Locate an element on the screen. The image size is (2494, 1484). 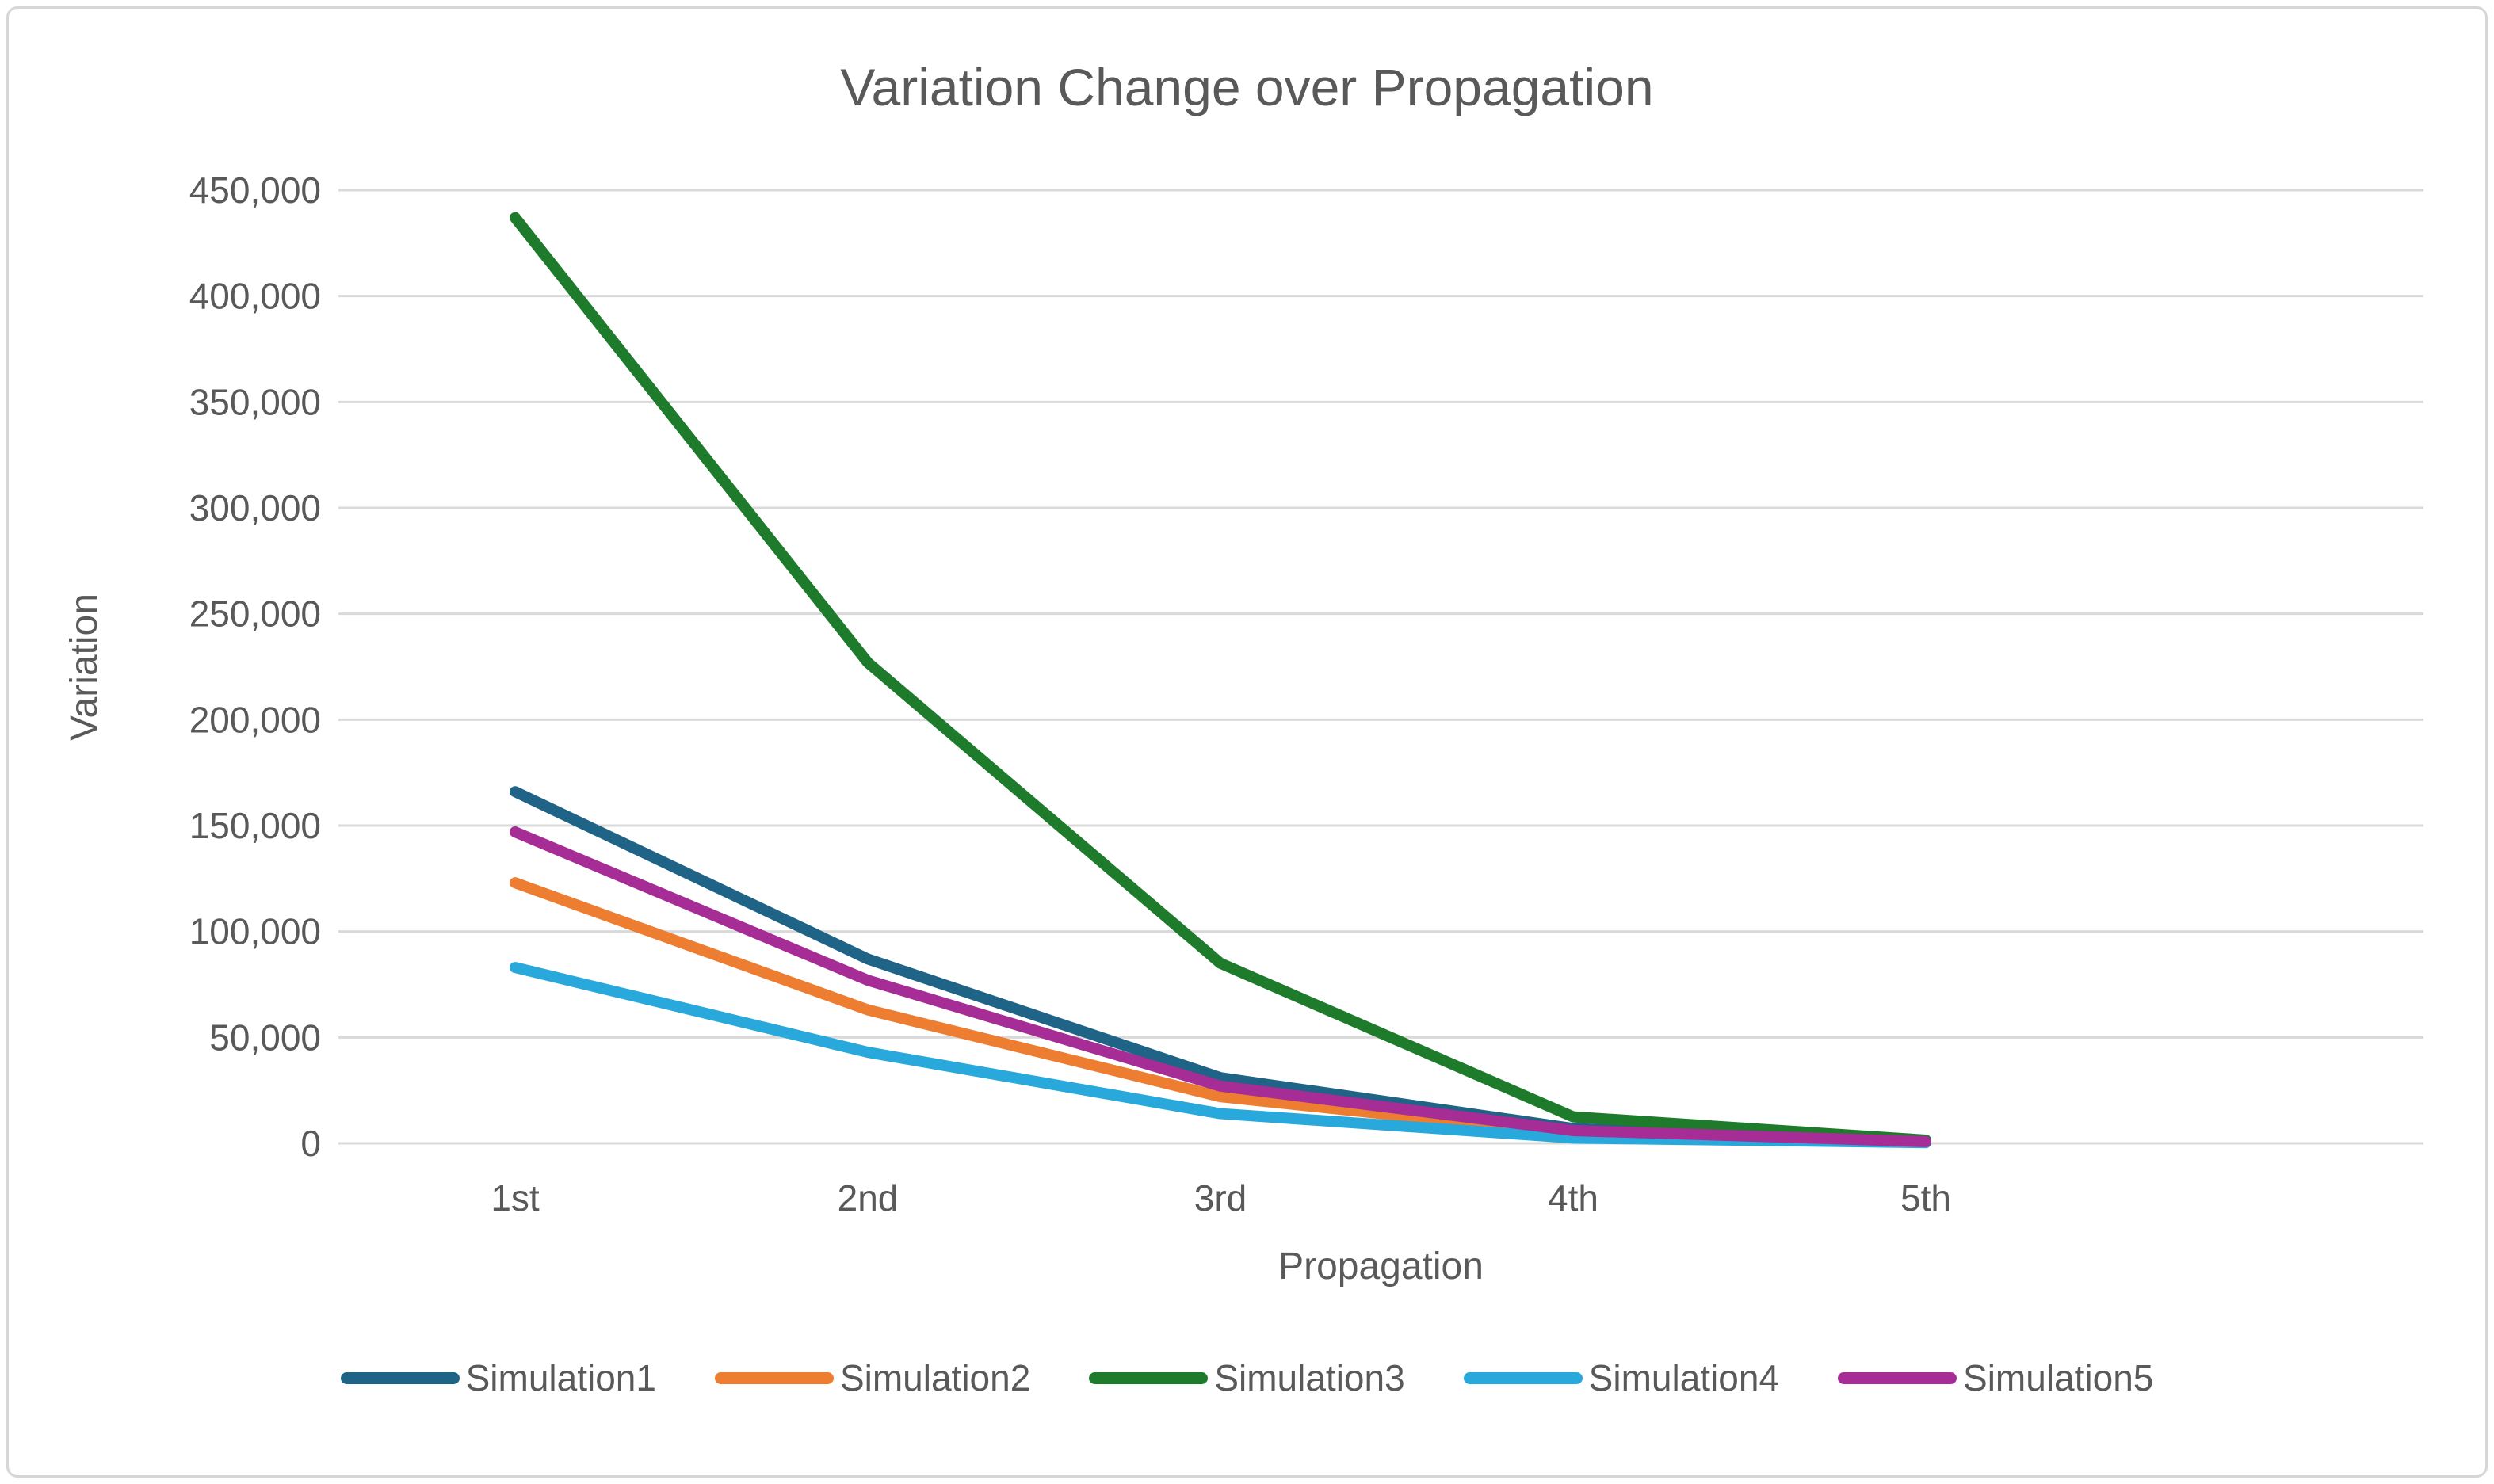
legend-item-label: Simulation4 is located at coordinates (1684, 1377).